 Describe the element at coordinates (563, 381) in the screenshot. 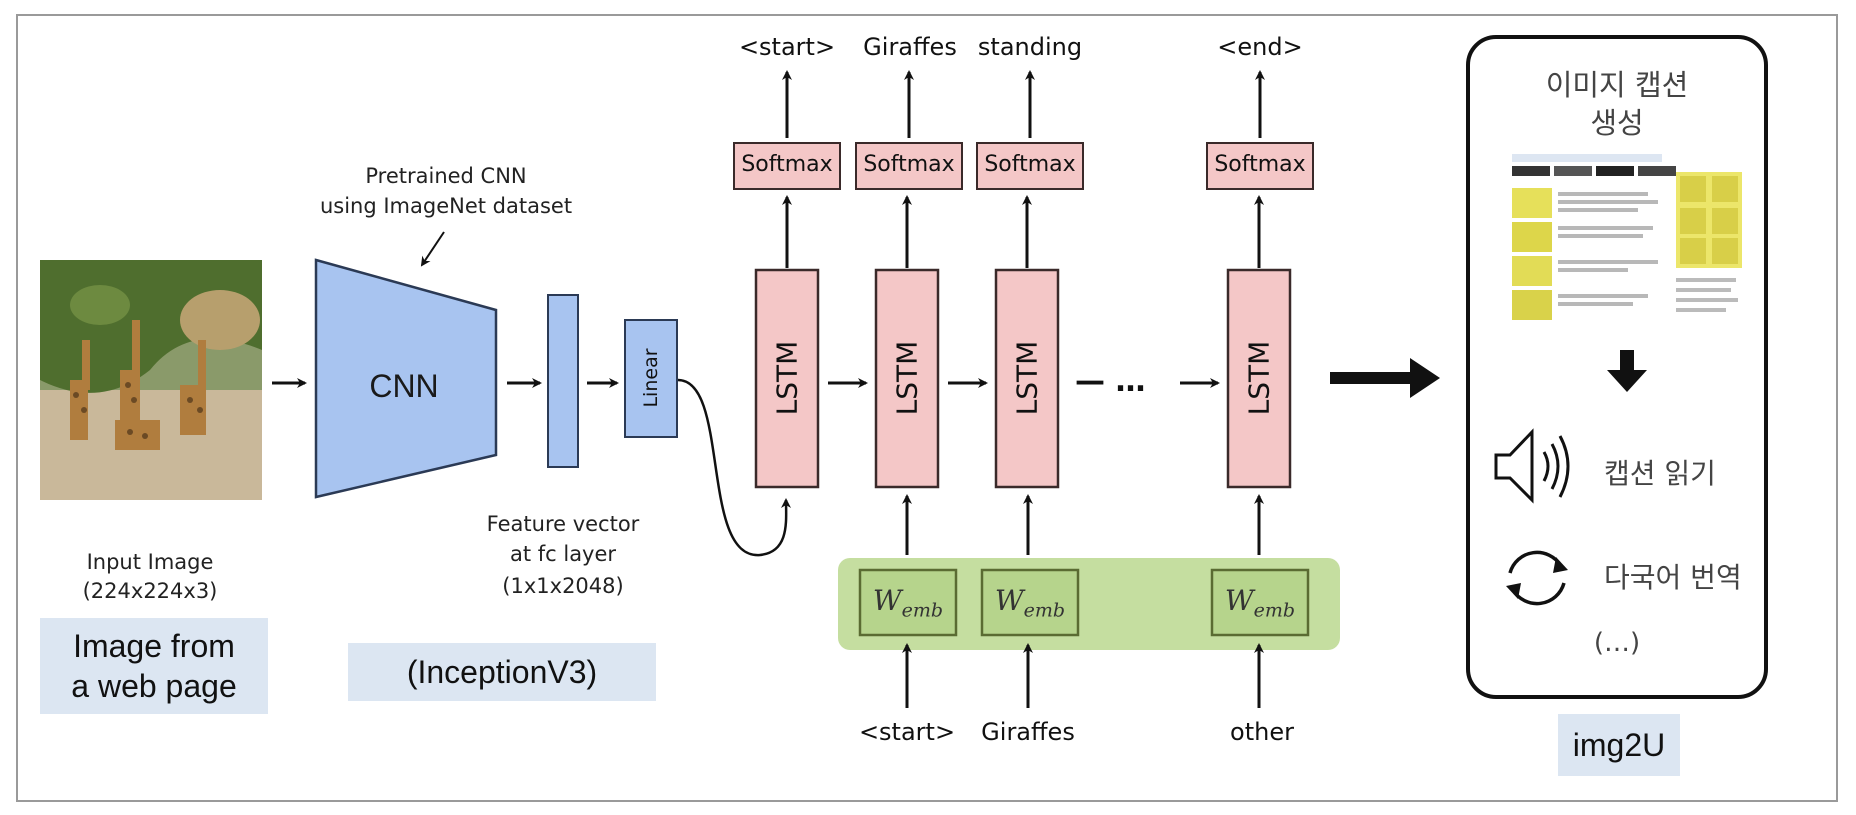

I see `feature-vector-bar` at that location.